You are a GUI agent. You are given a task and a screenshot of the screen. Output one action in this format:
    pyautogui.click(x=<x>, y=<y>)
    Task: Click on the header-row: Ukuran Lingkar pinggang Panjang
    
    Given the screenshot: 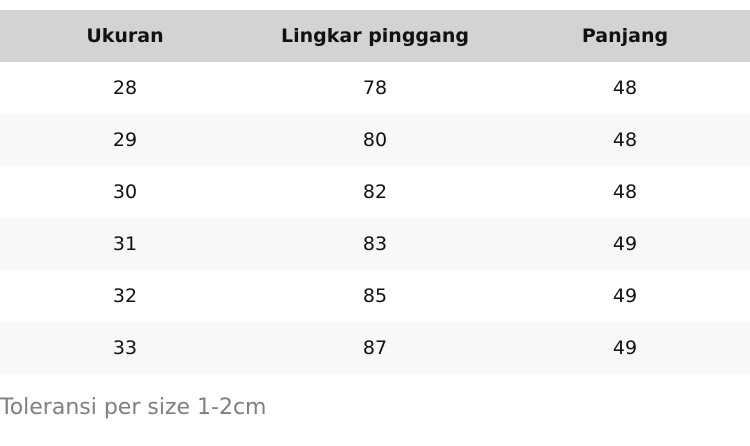 What is the action you would take?
    pyautogui.click(x=375, y=36)
    